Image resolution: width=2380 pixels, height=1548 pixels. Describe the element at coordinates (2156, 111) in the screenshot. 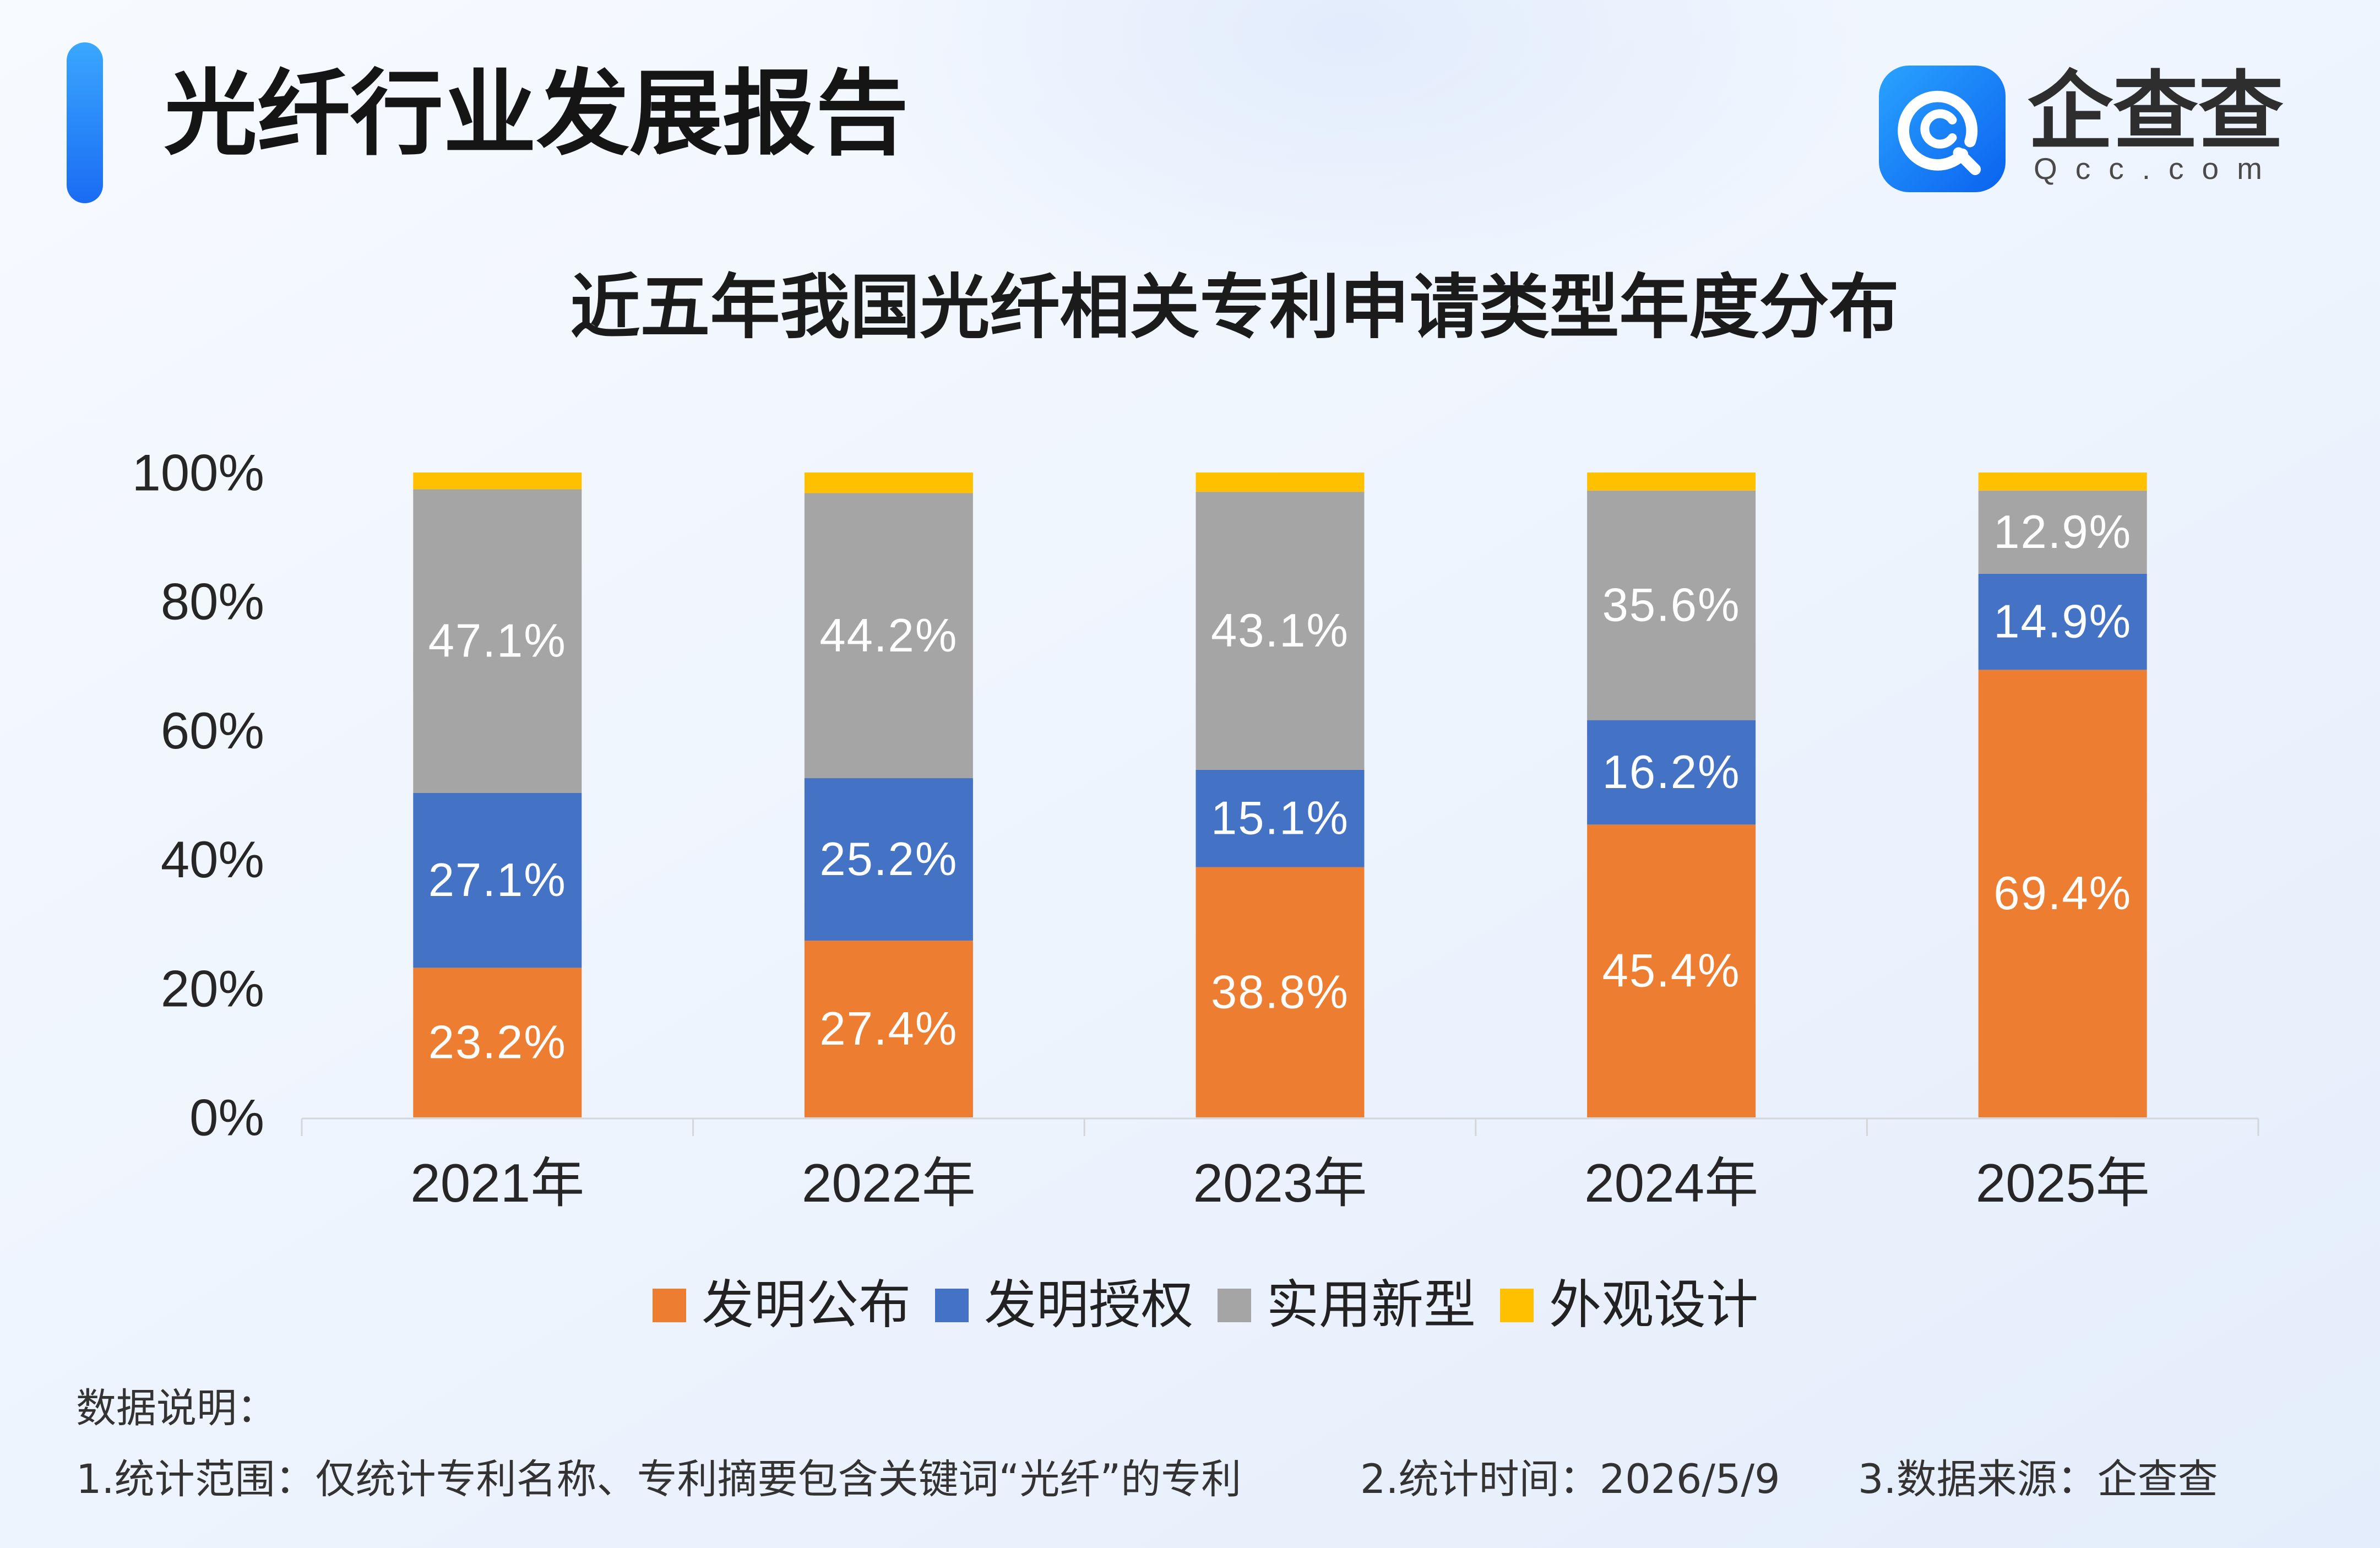

I see `logo-wordmark: 企查查` at that location.